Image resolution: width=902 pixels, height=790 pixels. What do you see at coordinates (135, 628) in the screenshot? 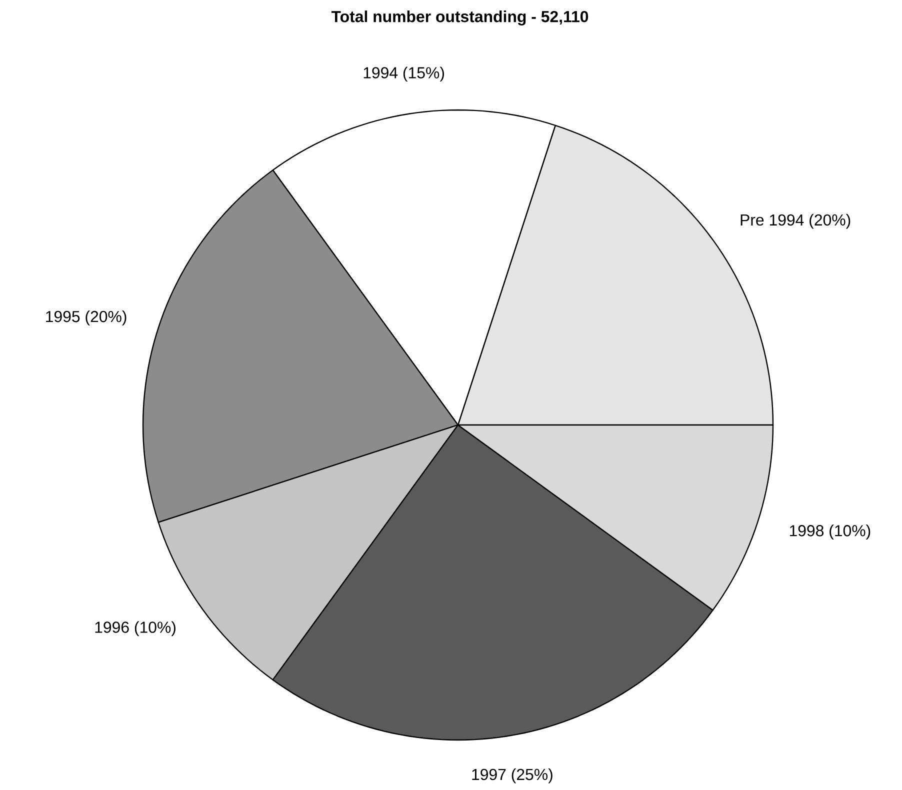
I see `slice-label: 1996 (10%)` at bounding box center [135, 628].